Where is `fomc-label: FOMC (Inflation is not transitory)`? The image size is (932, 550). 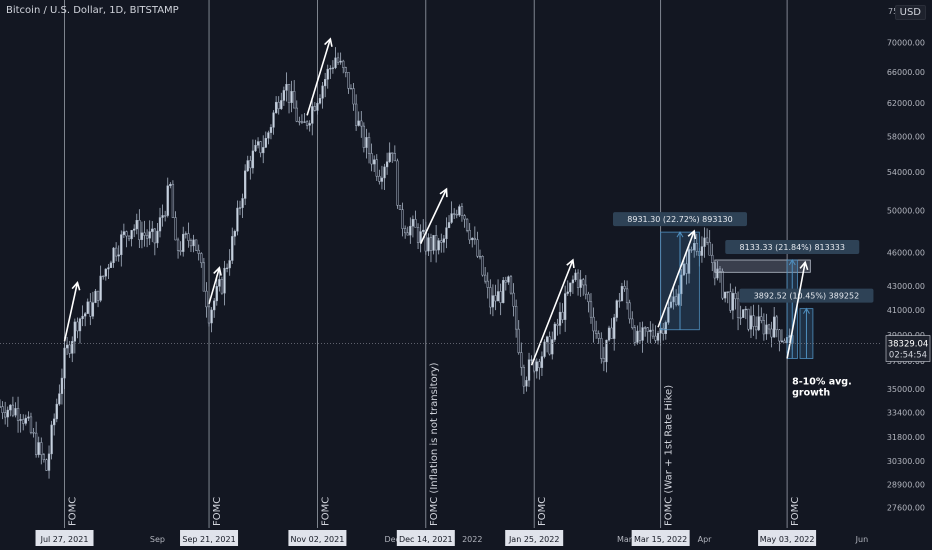
fomc-label: FOMC (Inflation is not transitory) is located at coordinates (434, 444).